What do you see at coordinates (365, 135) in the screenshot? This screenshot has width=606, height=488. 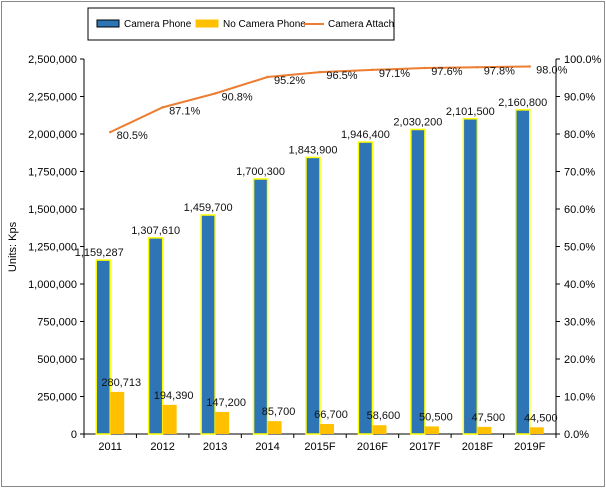 I see `data-label-camera-phone: 1,946,400` at bounding box center [365, 135].